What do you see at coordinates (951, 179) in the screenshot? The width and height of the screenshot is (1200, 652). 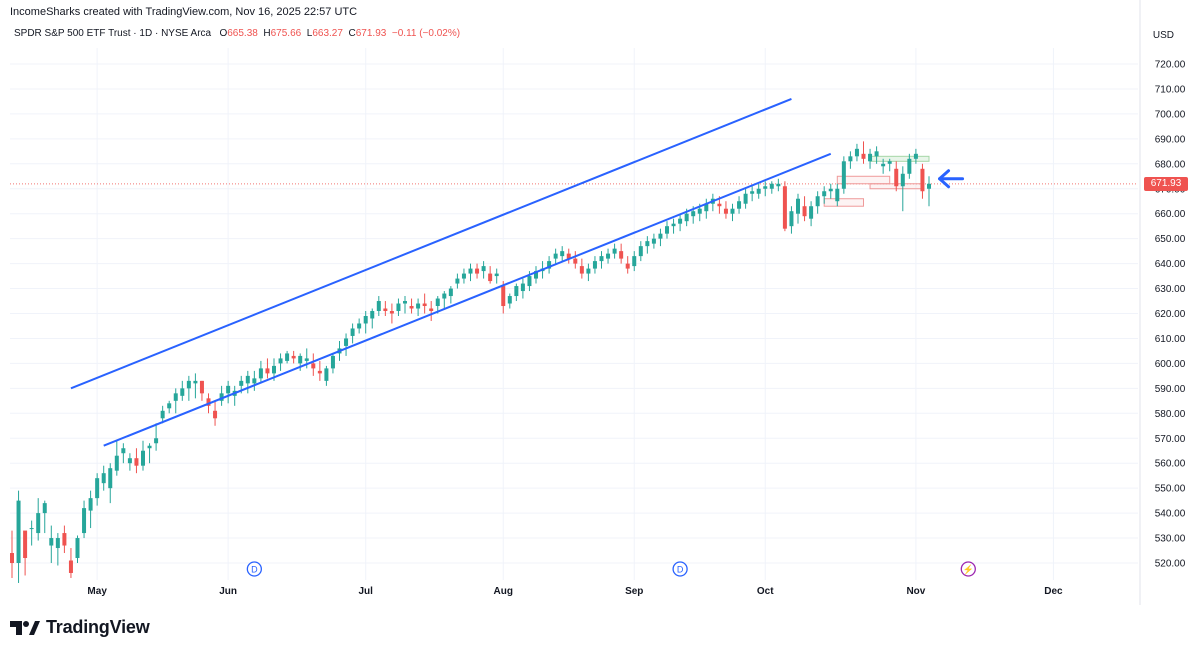 I see `annotation-arrow` at bounding box center [951, 179].